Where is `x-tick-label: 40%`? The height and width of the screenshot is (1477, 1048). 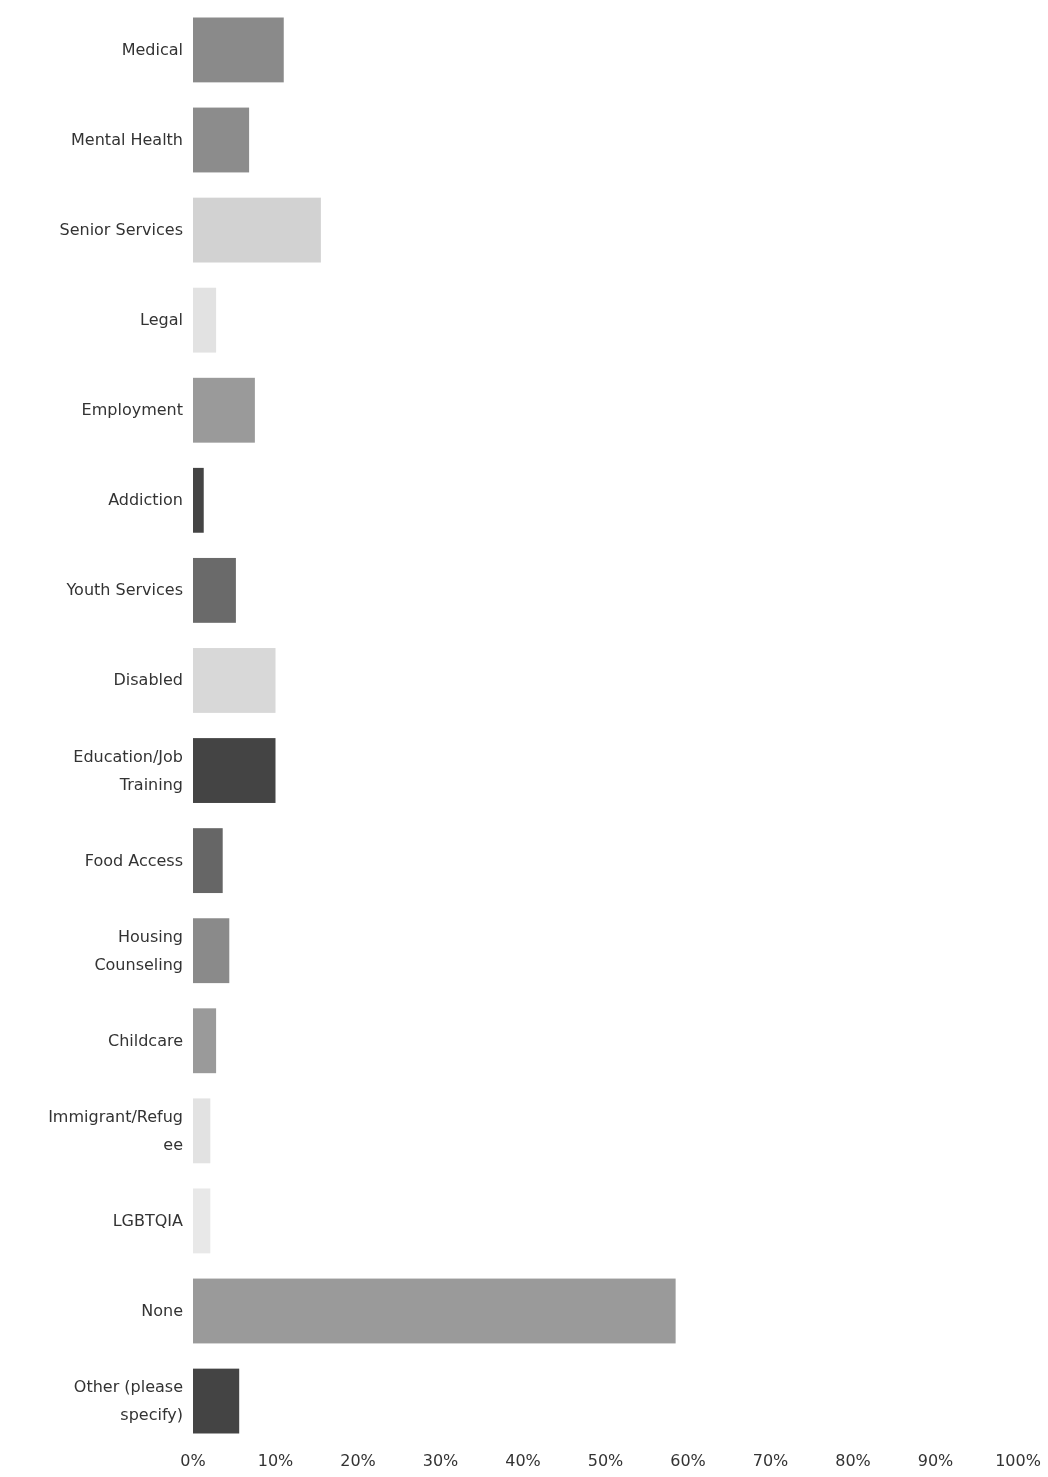 x-tick-label: 40% is located at coordinates (523, 1460).